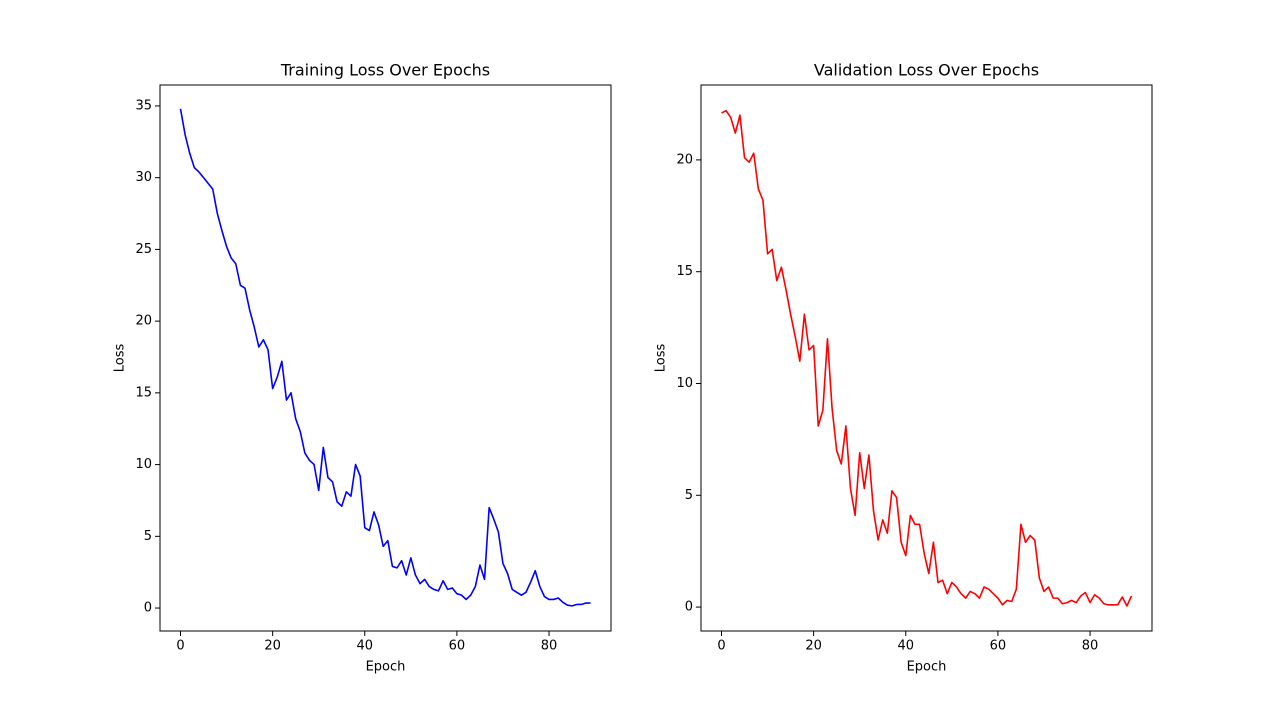  What do you see at coordinates (143, 105) in the screenshot?
I see `y-tick-label: 35` at bounding box center [143, 105].